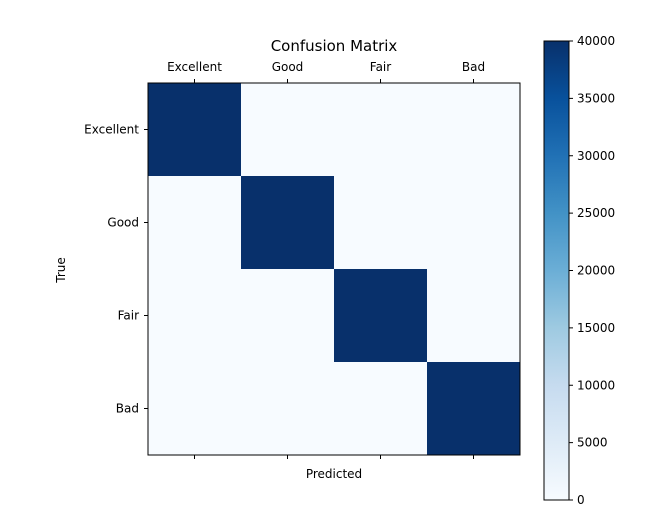  I want to click on y-tick-label: Good, so click(123, 223).